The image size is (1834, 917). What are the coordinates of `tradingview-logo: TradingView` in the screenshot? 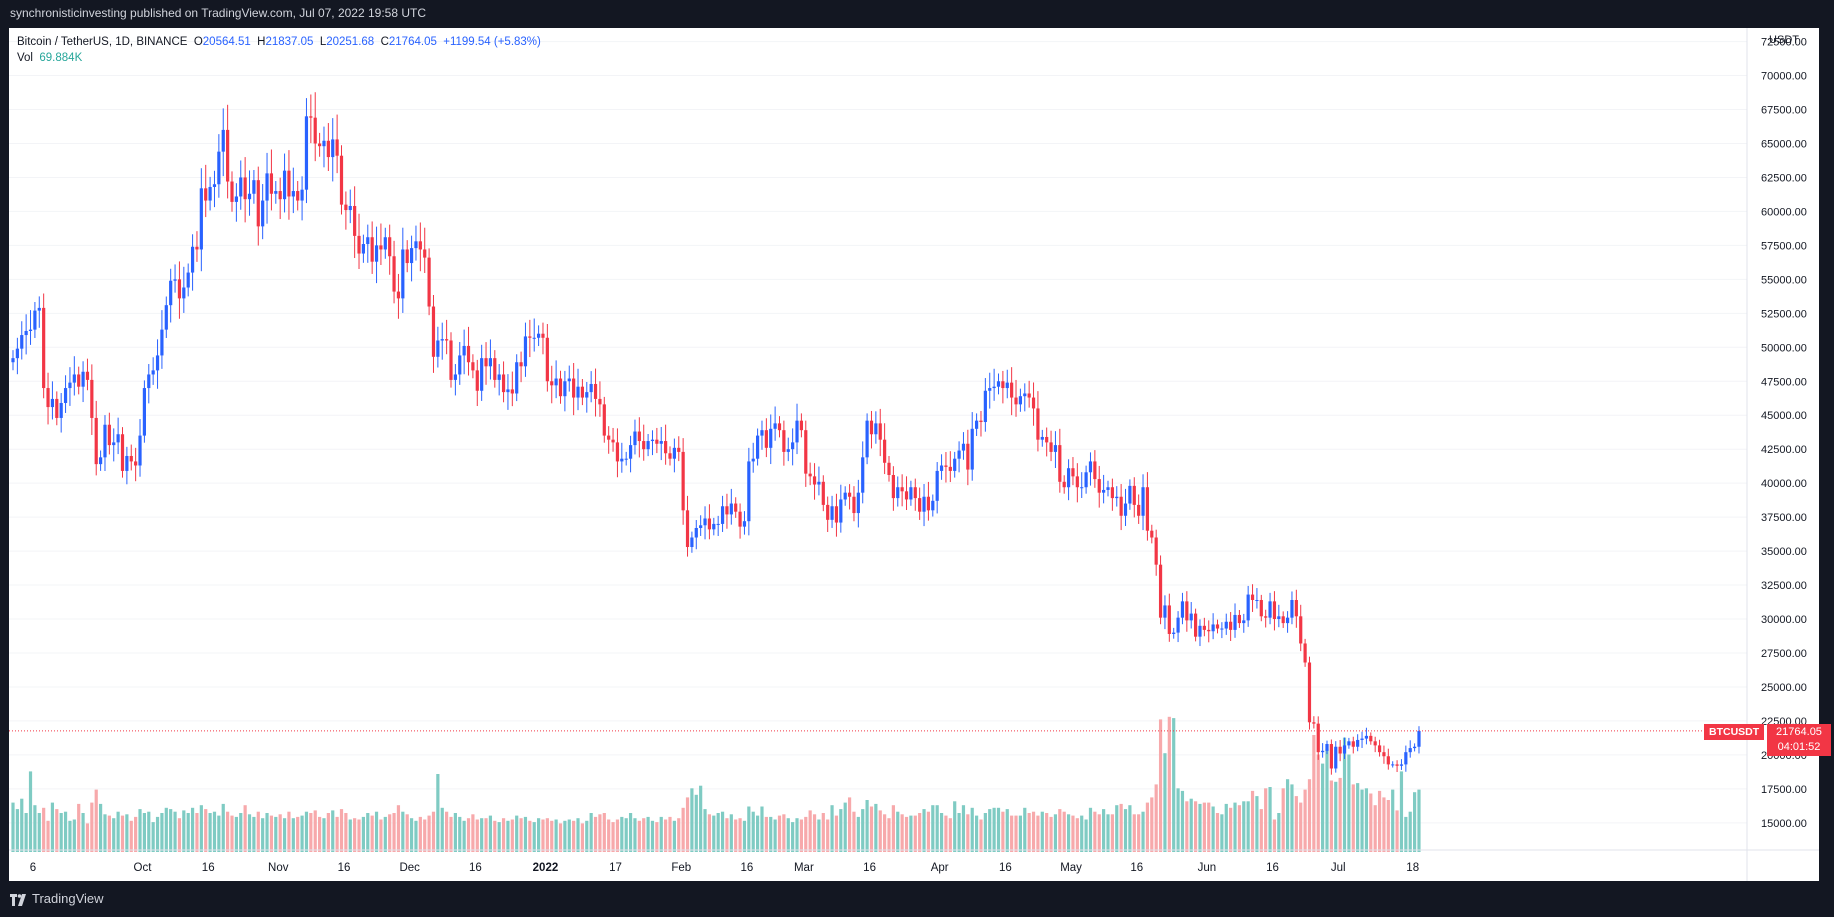 It's located at (57, 898).